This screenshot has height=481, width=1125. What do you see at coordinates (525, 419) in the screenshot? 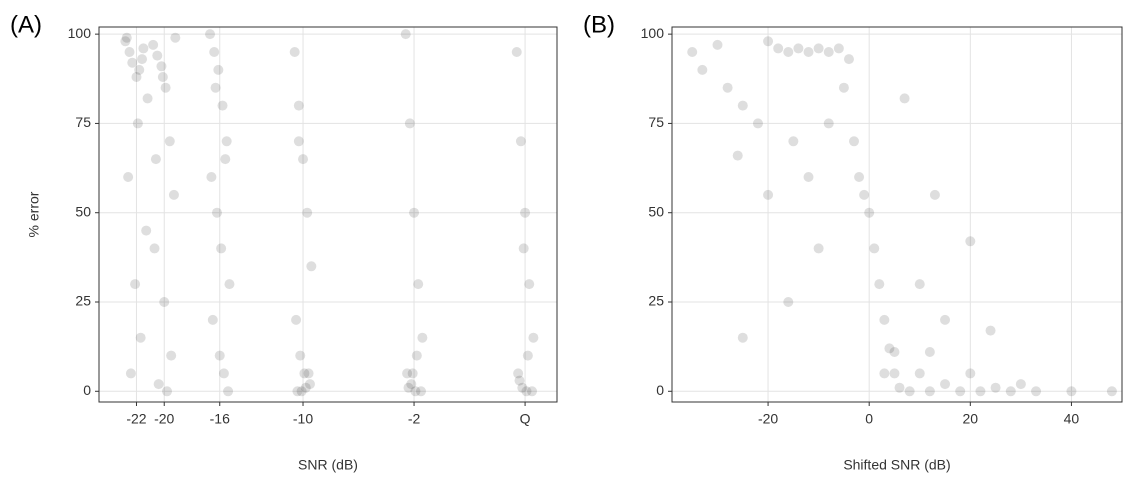
I see `x-tick-label: Q` at bounding box center [525, 419].